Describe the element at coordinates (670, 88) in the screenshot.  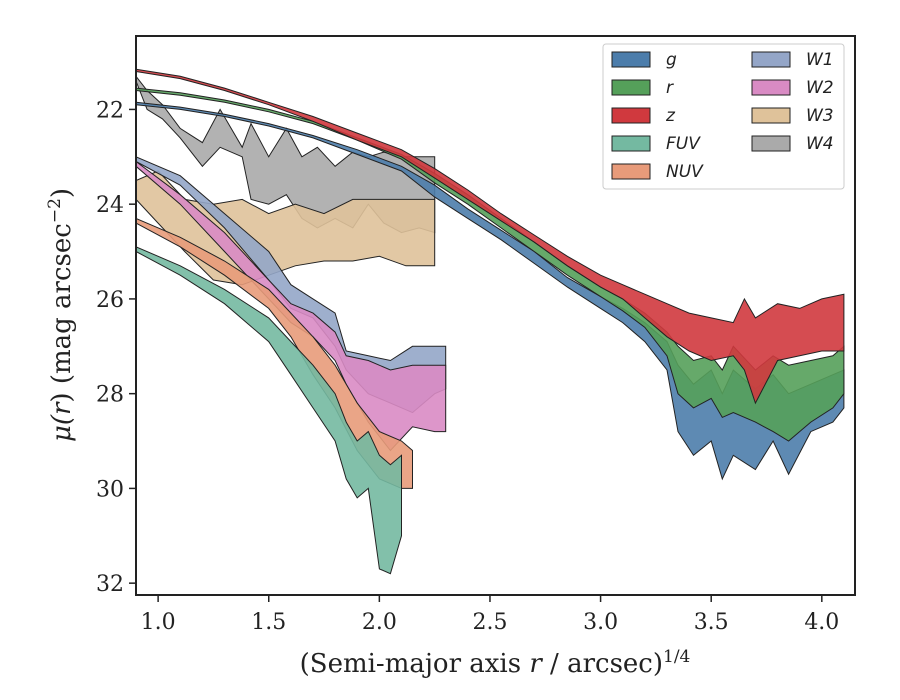
I see `legend-label-r: r` at that location.